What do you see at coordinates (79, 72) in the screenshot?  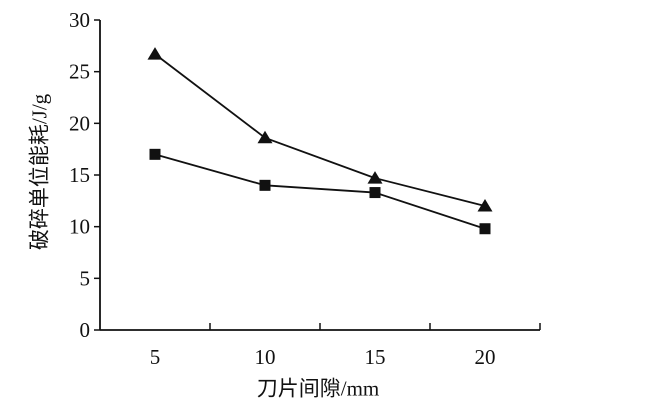 I see `y-tick-label: 25` at bounding box center [79, 72].